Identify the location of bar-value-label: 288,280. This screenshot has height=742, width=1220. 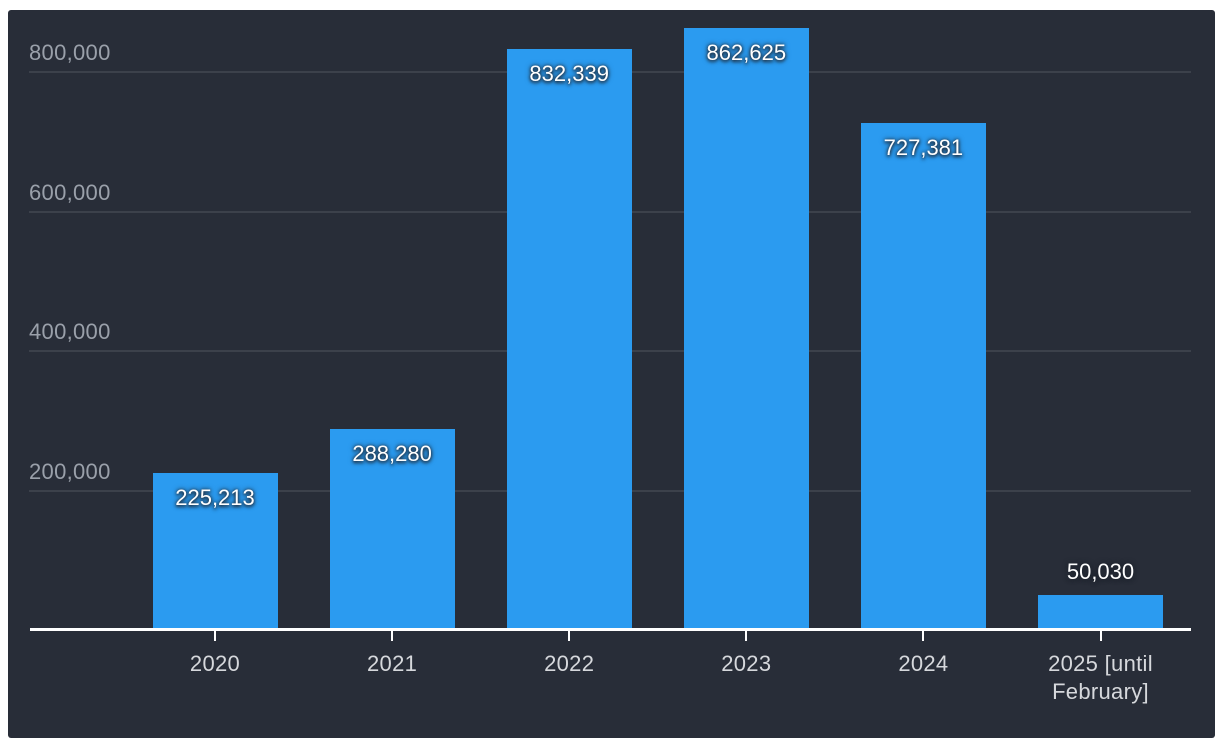
(392, 453).